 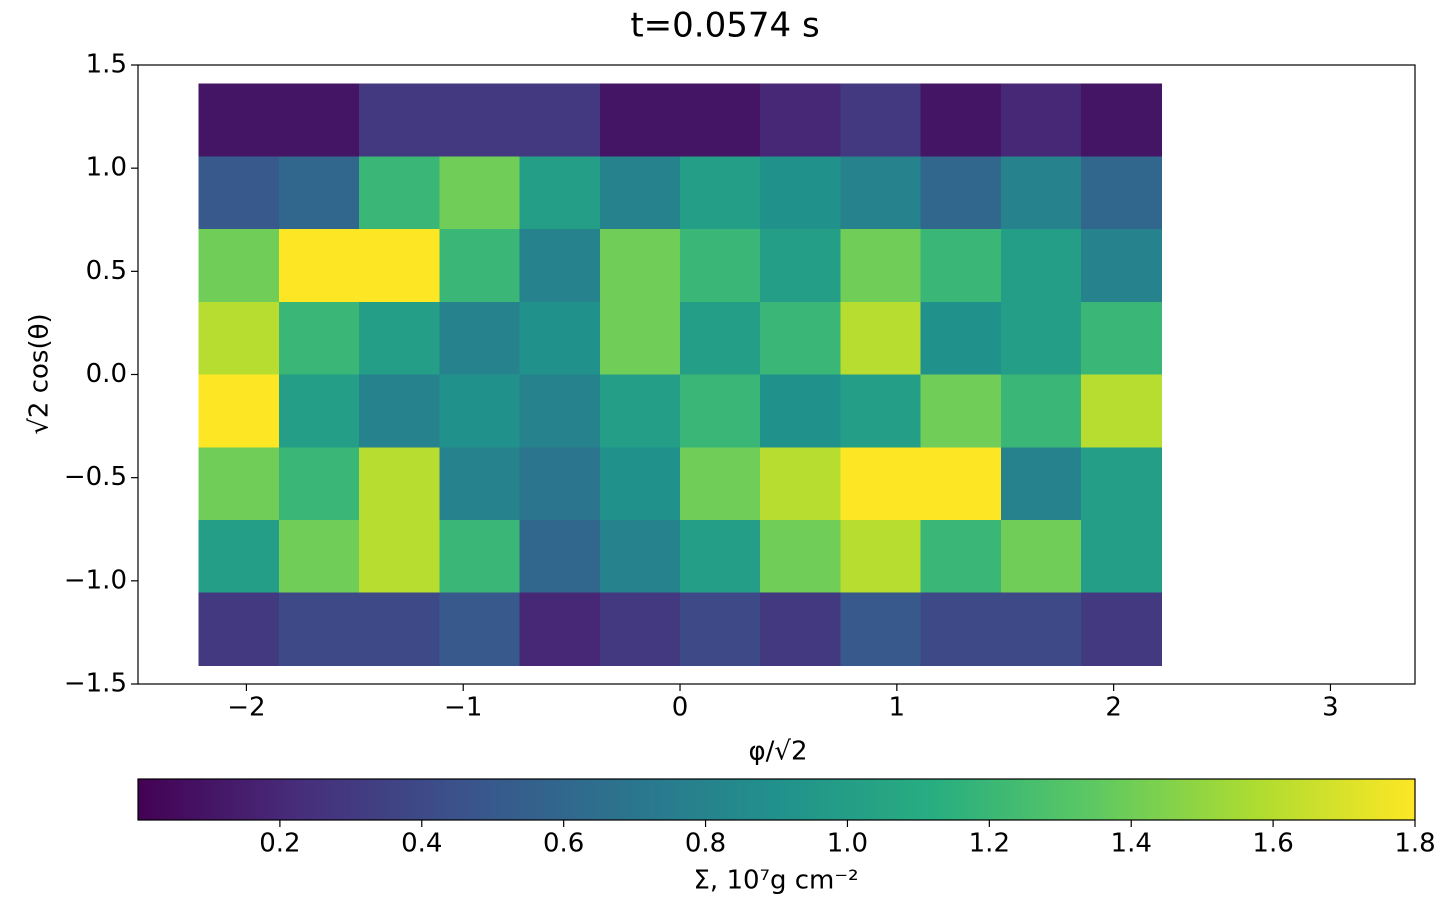 What do you see at coordinates (777, 752) in the screenshot?
I see `x-axis-label: φ/√2` at bounding box center [777, 752].